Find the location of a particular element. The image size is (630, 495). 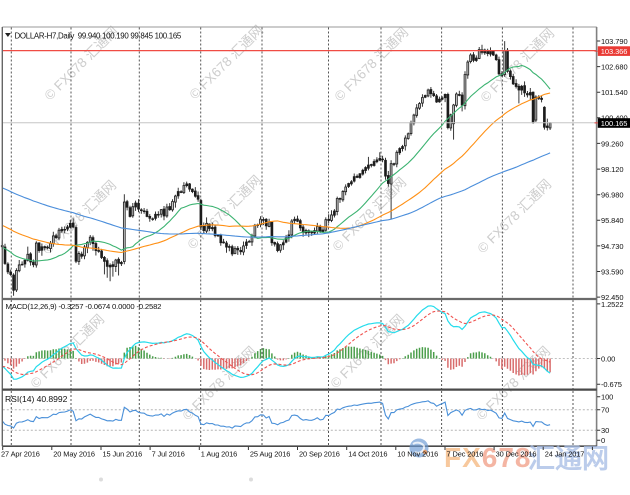

svg-text: 27 Apr 2016 is located at coordinates (20, 454).